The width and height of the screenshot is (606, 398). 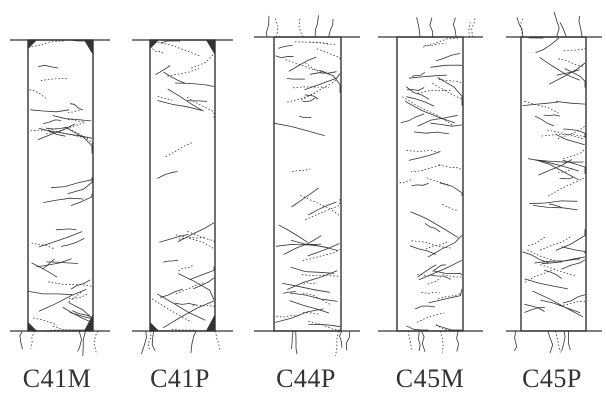 I want to click on column-c41m, so click(x=60, y=198).